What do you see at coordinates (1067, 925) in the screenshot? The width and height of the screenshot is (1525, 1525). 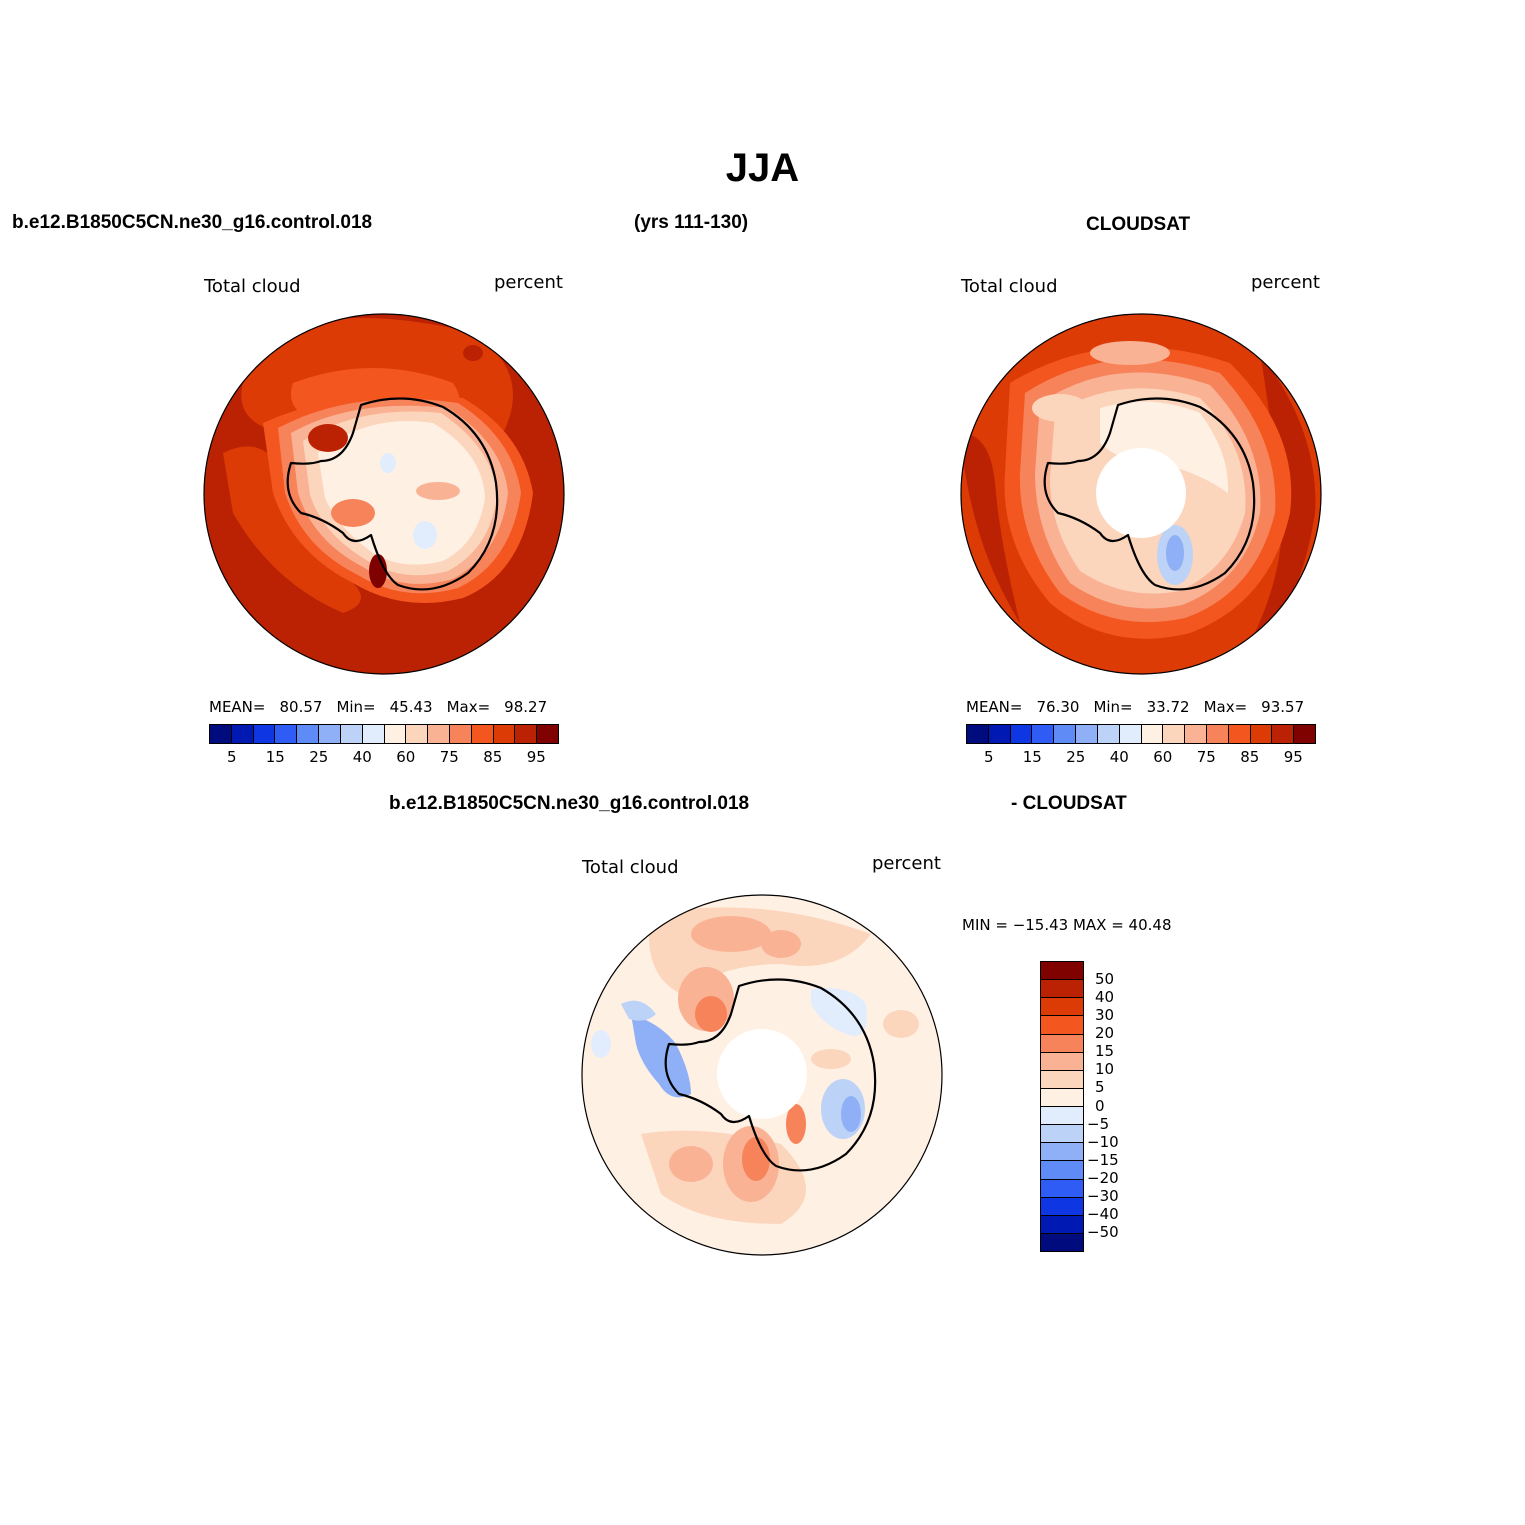 I see `panel3-min-max: MIN = −15.43 MAX = 40.48` at bounding box center [1067, 925].